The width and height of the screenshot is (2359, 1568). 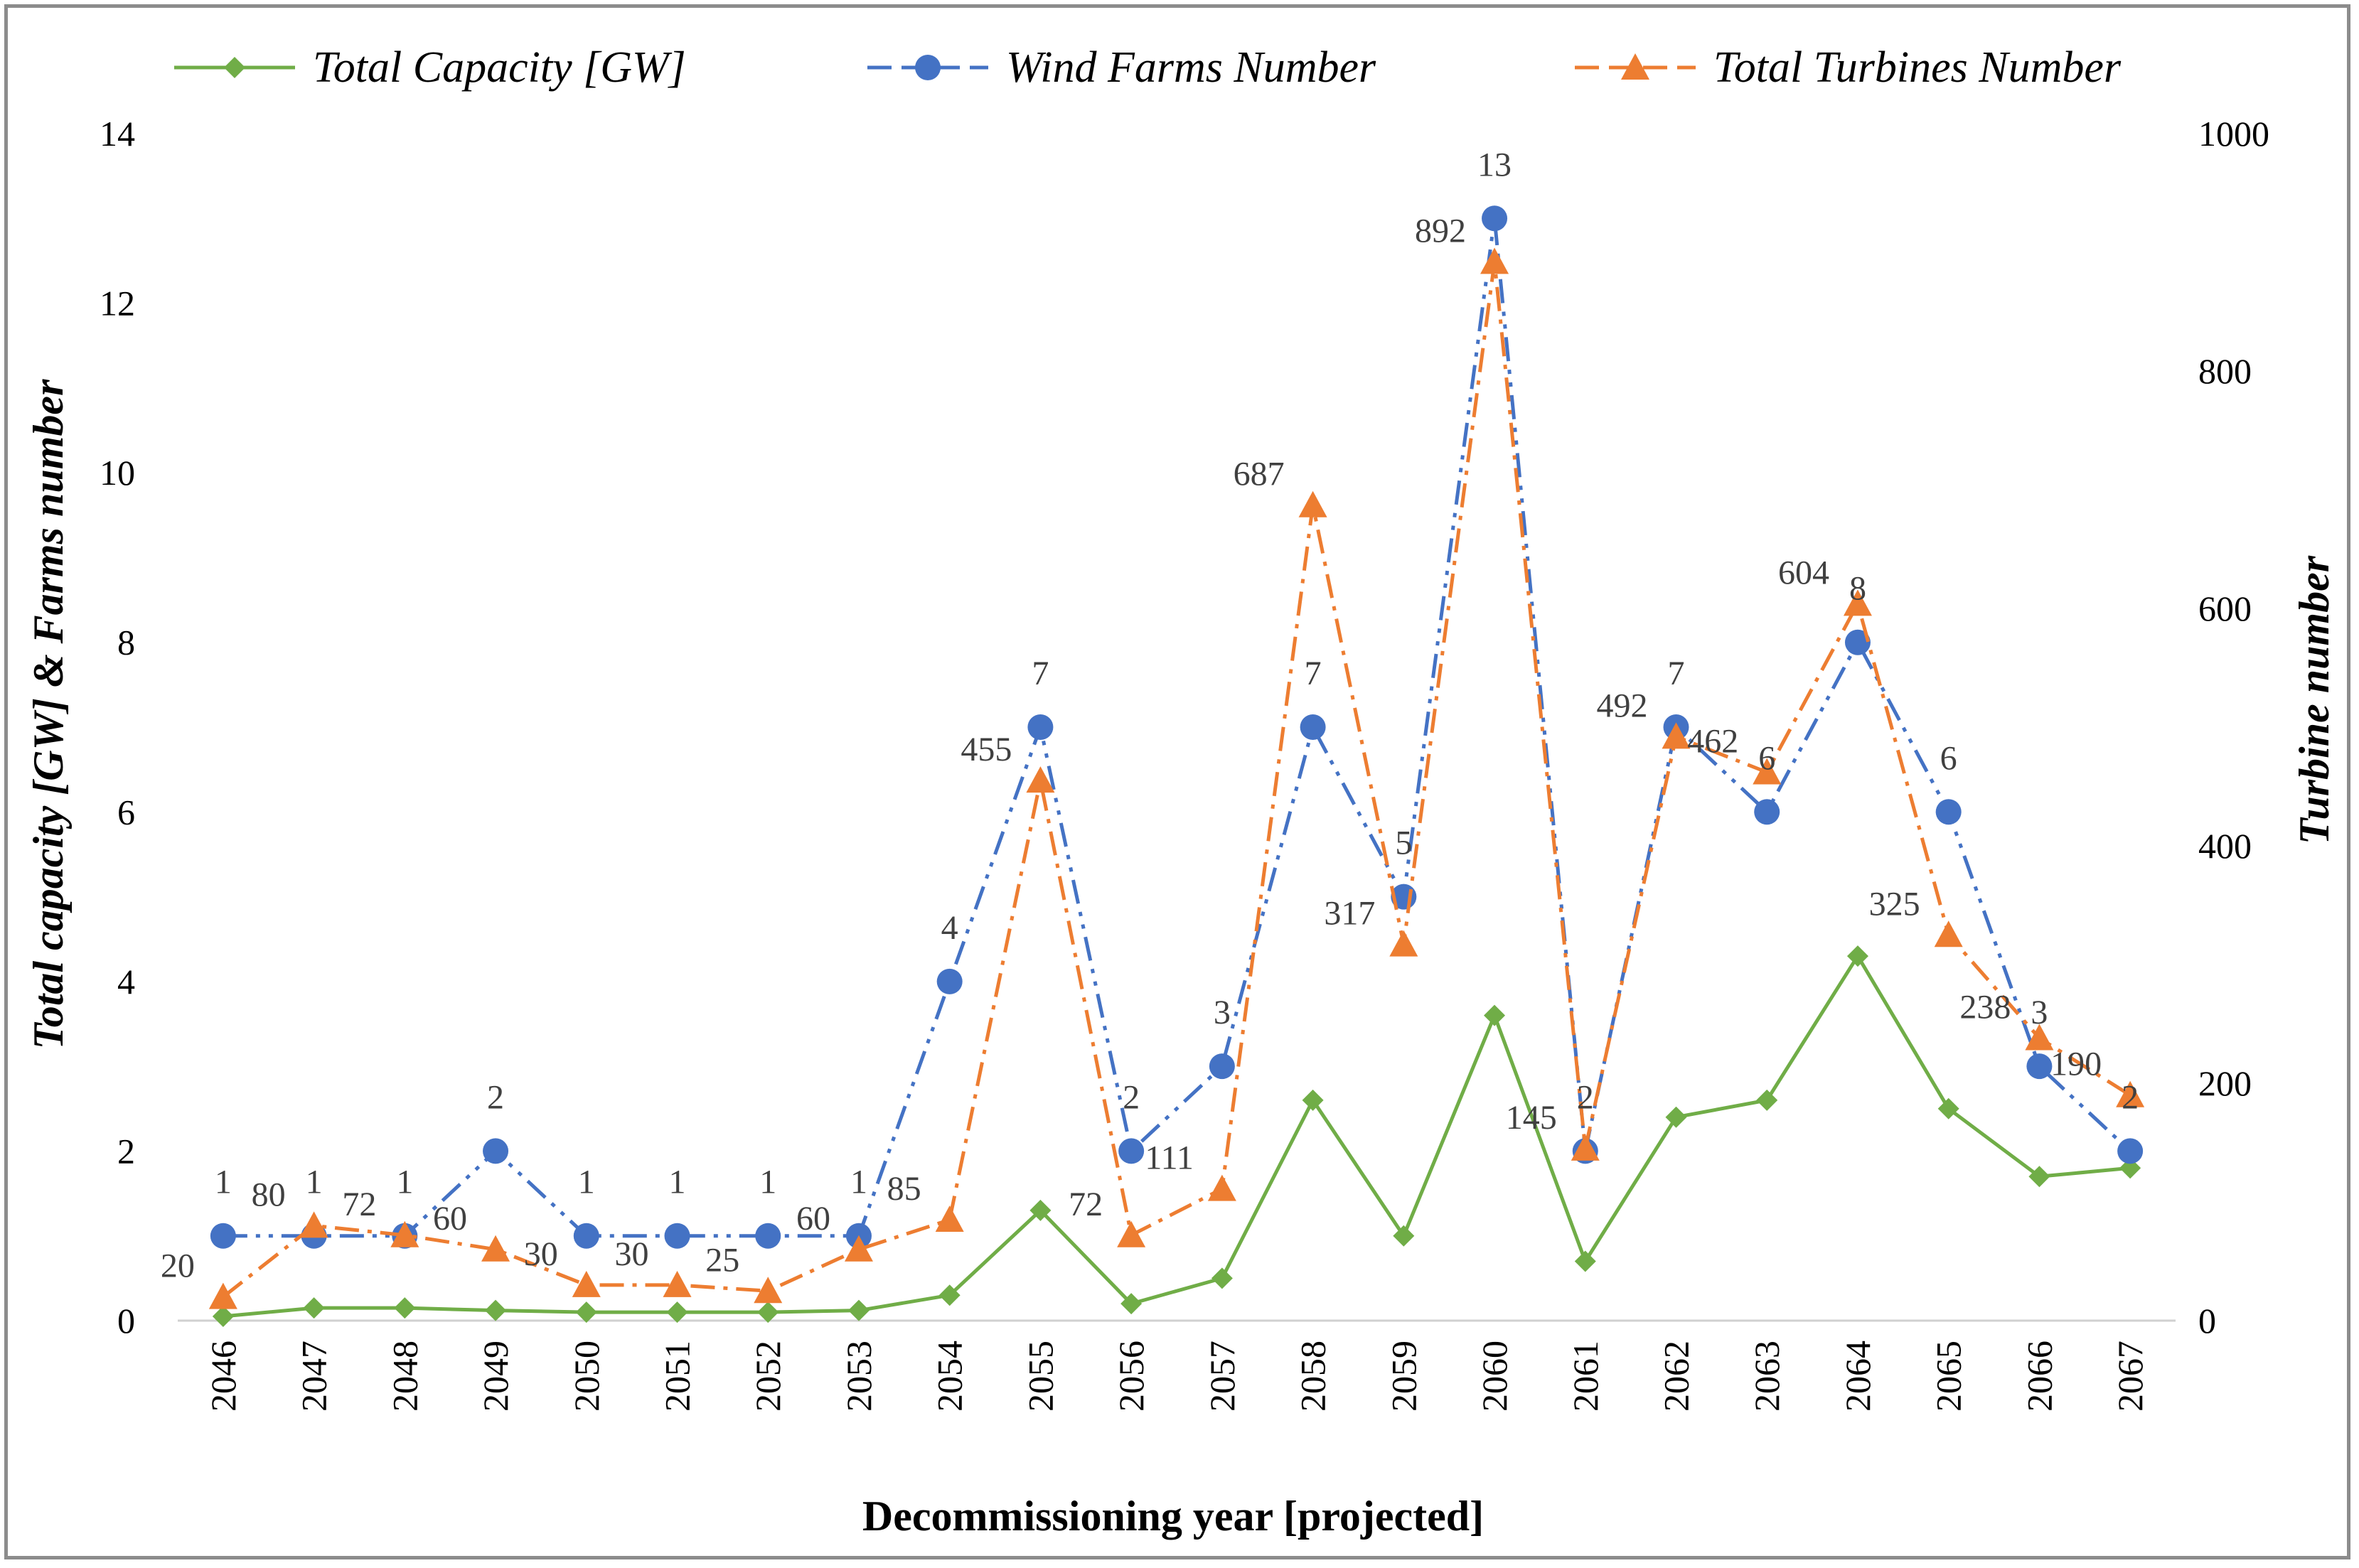 What do you see at coordinates (1894, 904) in the screenshot?
I see `turbines-data-label: 325` at bounding box center [1894, 904].